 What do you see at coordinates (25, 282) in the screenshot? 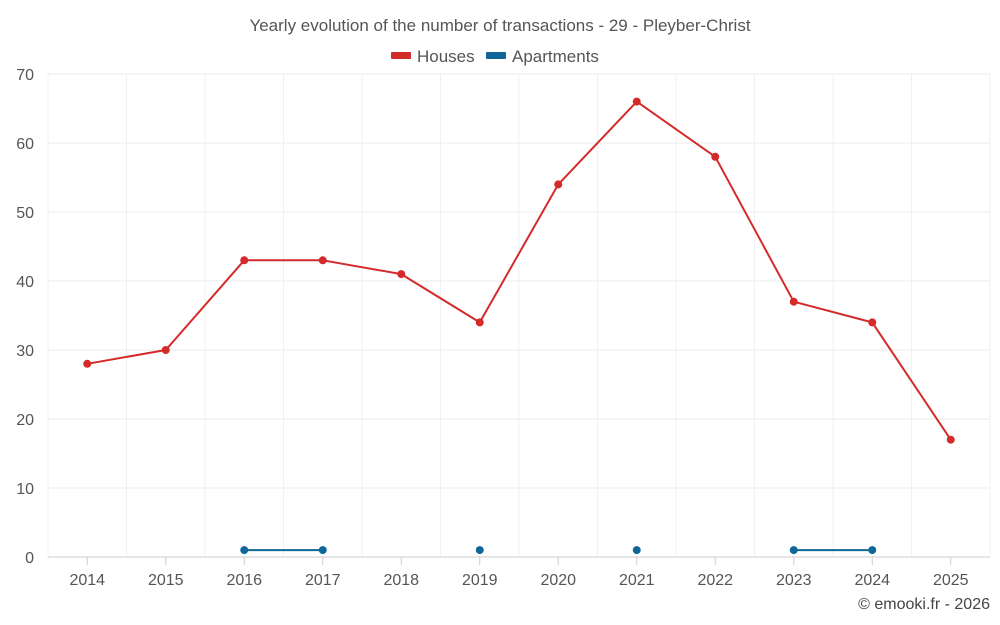
I see `y-tick-label: 40` at bounding box center [25, 282].